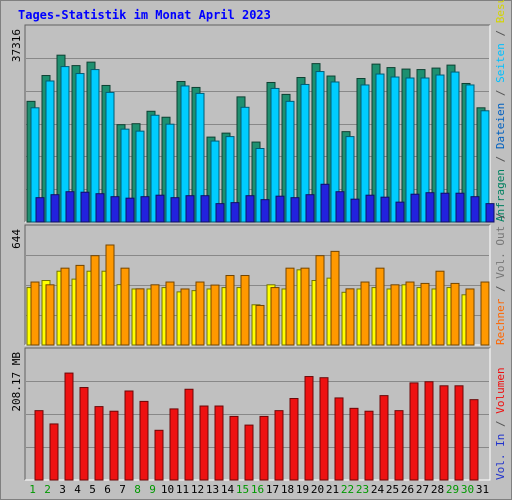 The height and width of the screenshot is (500, 512). What do you see at coordinates (437, 489) in the screenshot?
I see `x-tick-label-28: 28` at bounding box center [437, 489].